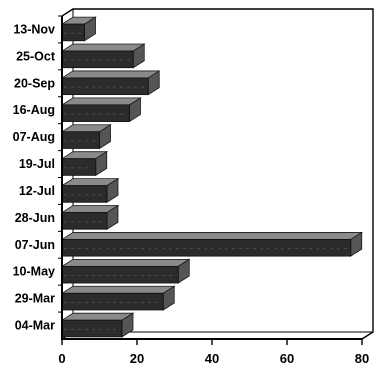  I want to click on bar-16-Aug, so click(101, 110).